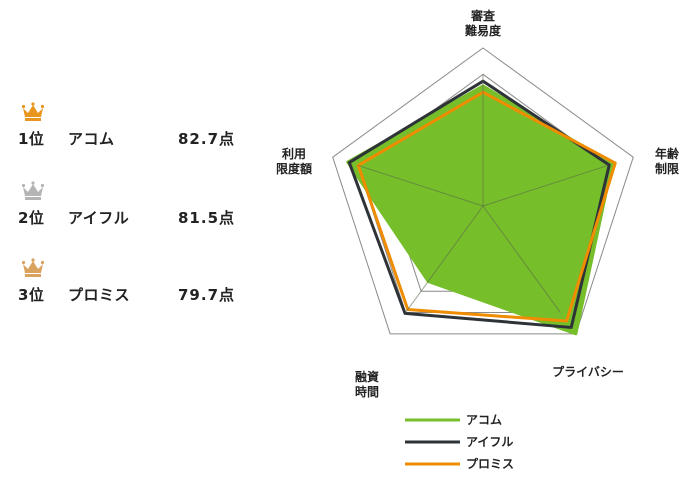 The height and width of the screenshot is (488, 700). I want to click on rank-score: 79.7点, so click(207, 295).